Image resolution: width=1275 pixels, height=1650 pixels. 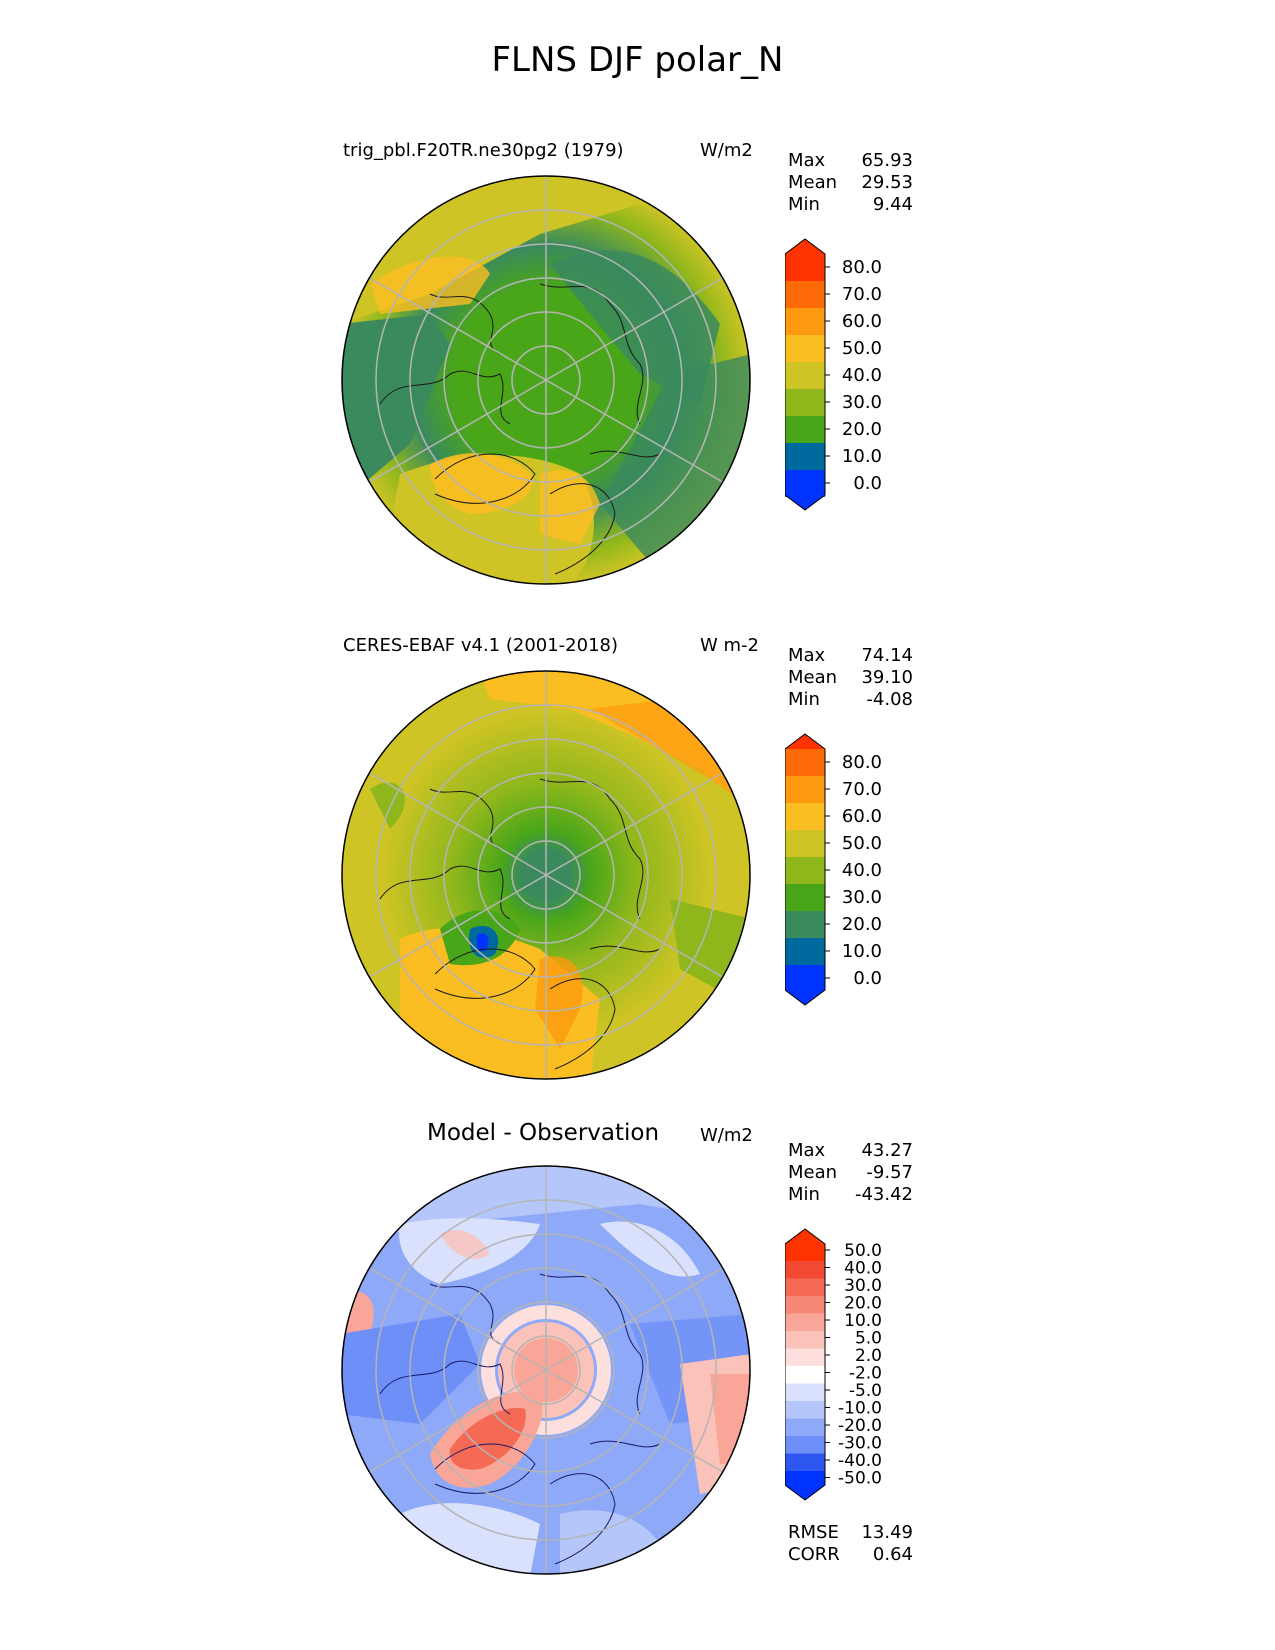 I want to click on skill-stats: RMSE 13.49 CORR 0.64, so click(x=850, y=1544).